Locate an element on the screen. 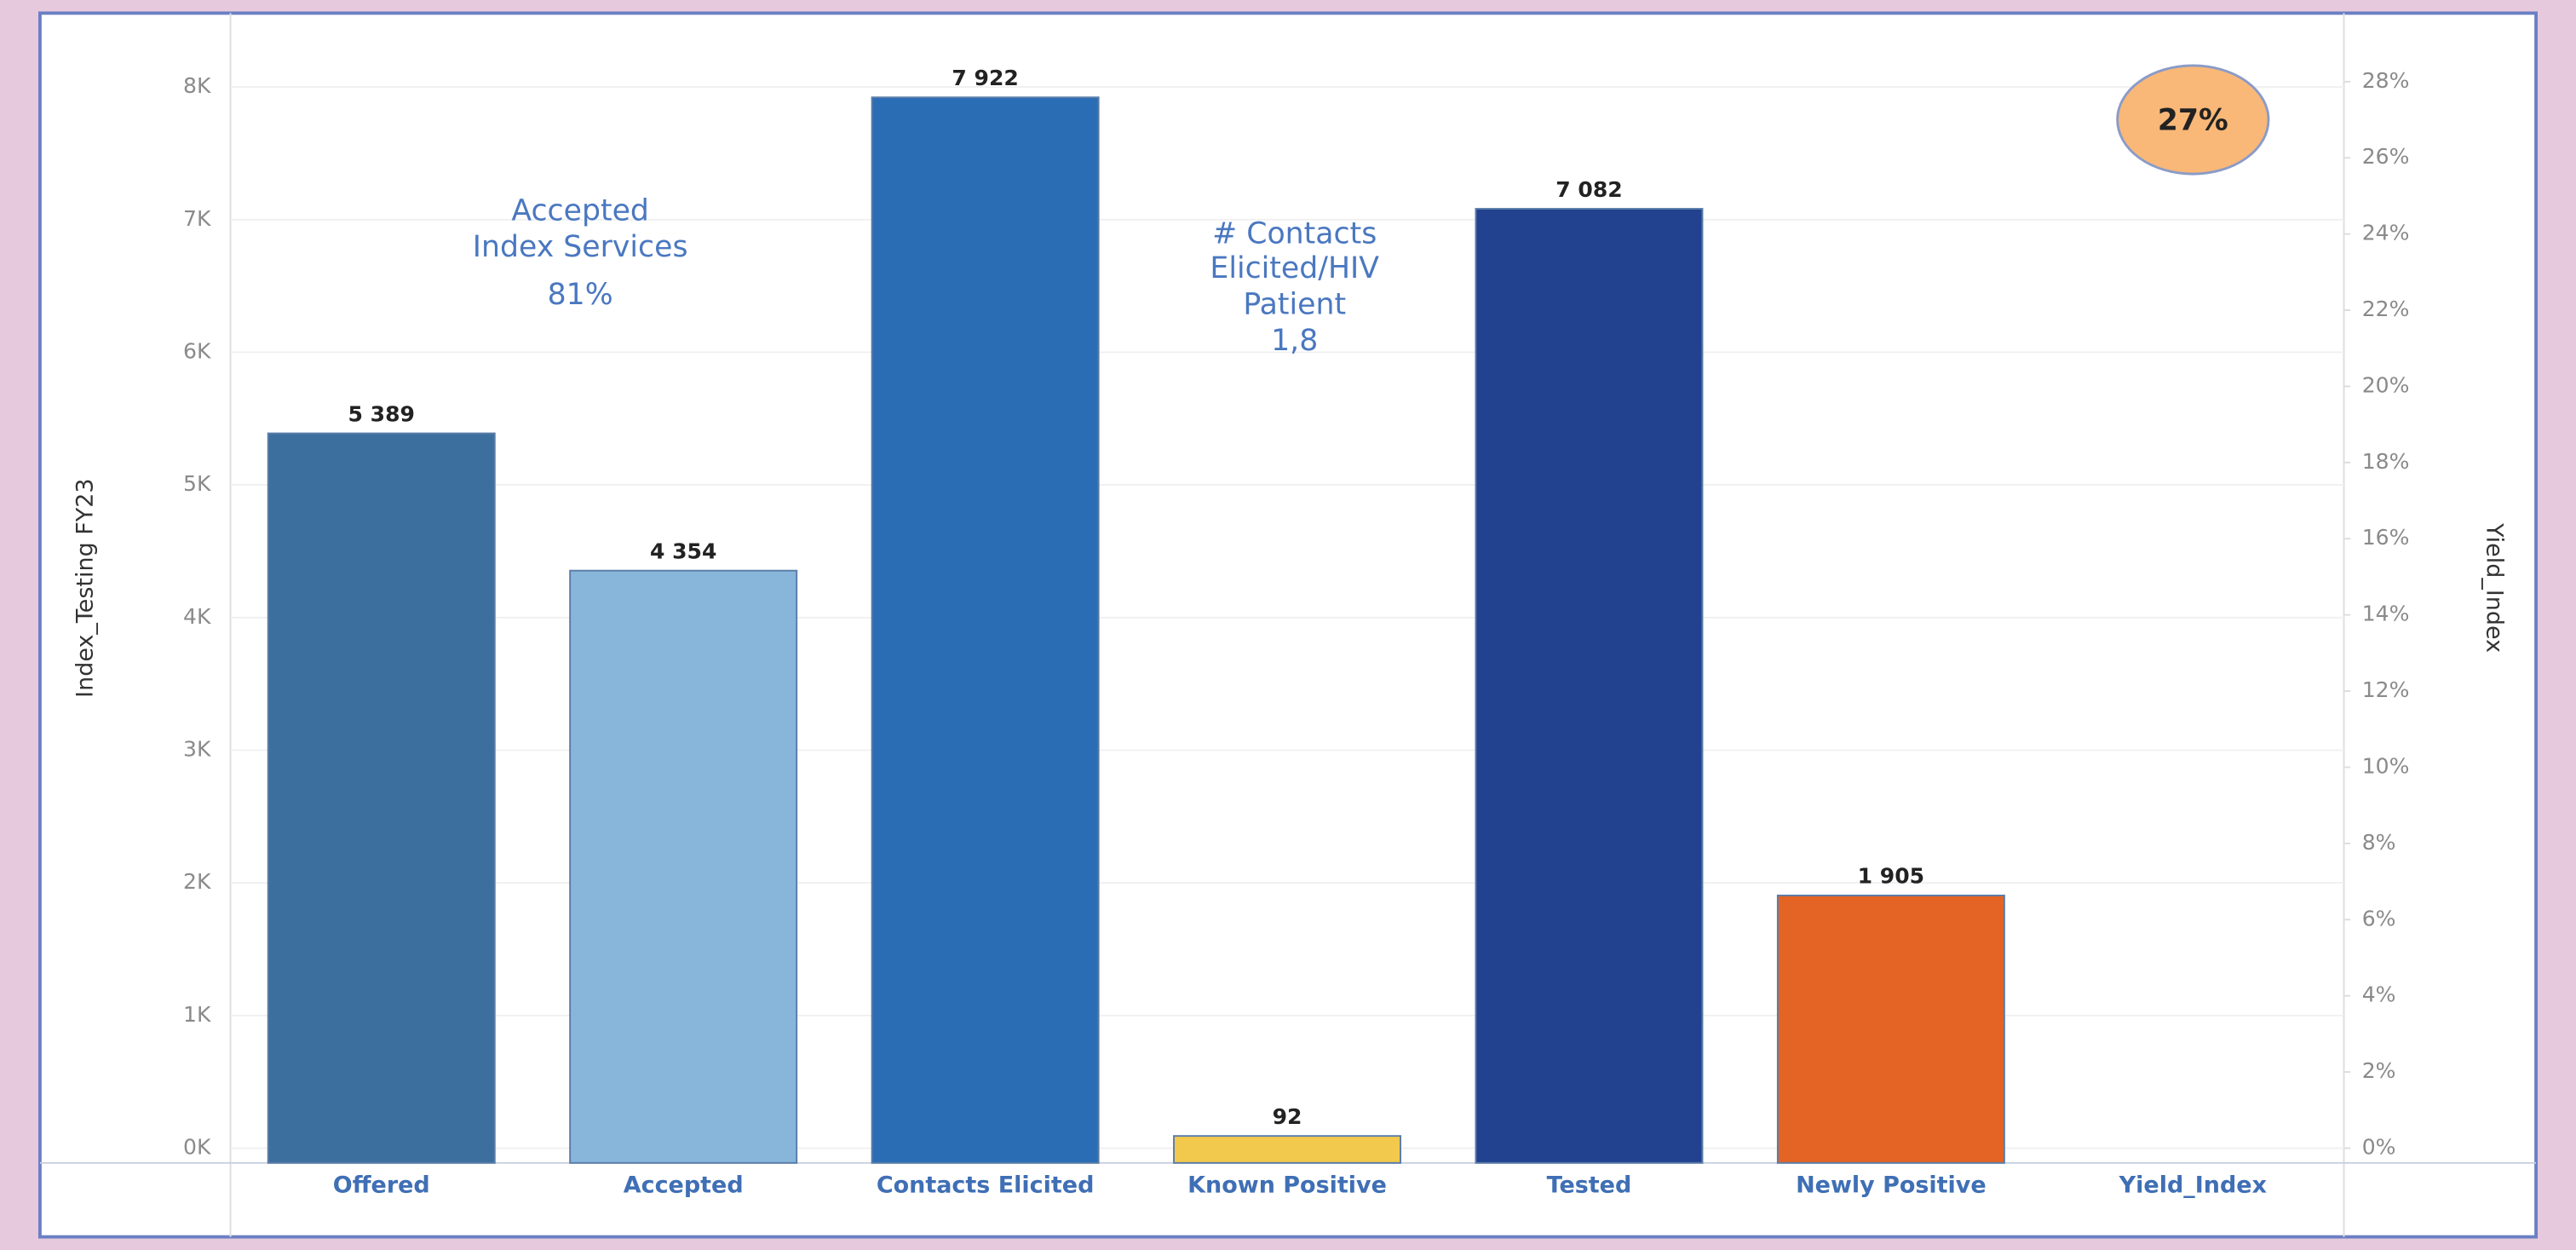 Image resolution: width=2576 pixels, height=1250 pixels. y2-tick-label: 2% is located at coordinates (2379, 1070).